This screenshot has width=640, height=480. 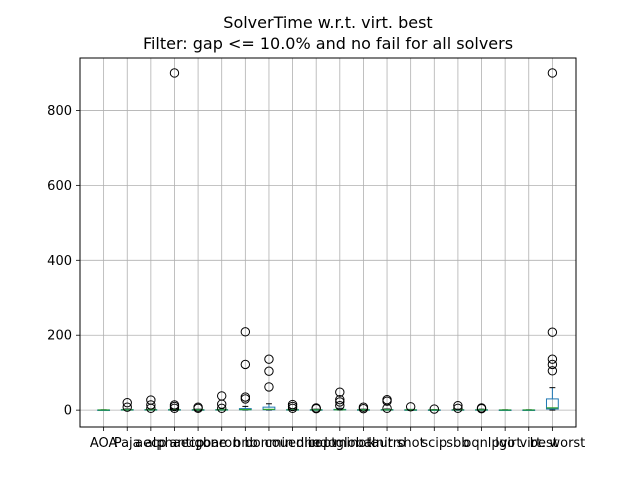 What do you see at coordinates (104, 443) in the screenshot?
I see `x-tick-label: AOA` at bounding box center [104, 443].